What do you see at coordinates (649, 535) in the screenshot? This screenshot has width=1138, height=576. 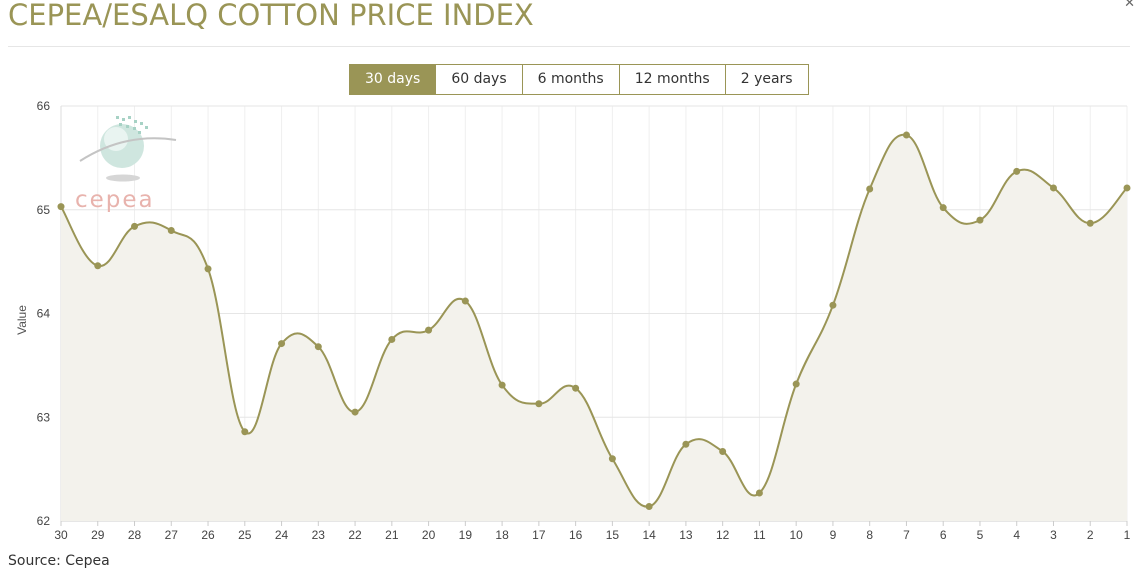 I see `x-tick-label: 14` at bounding box center [649, 535].